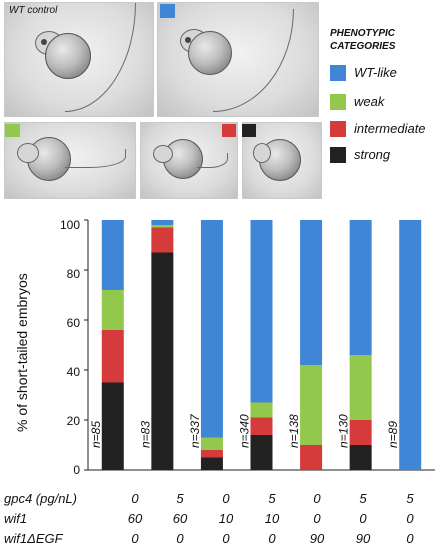  What do you see at coordinates (363, 33) in the screenshot?
I see `legend-title-line1: PHENOTYPIC` at bounding box center [363, 33].